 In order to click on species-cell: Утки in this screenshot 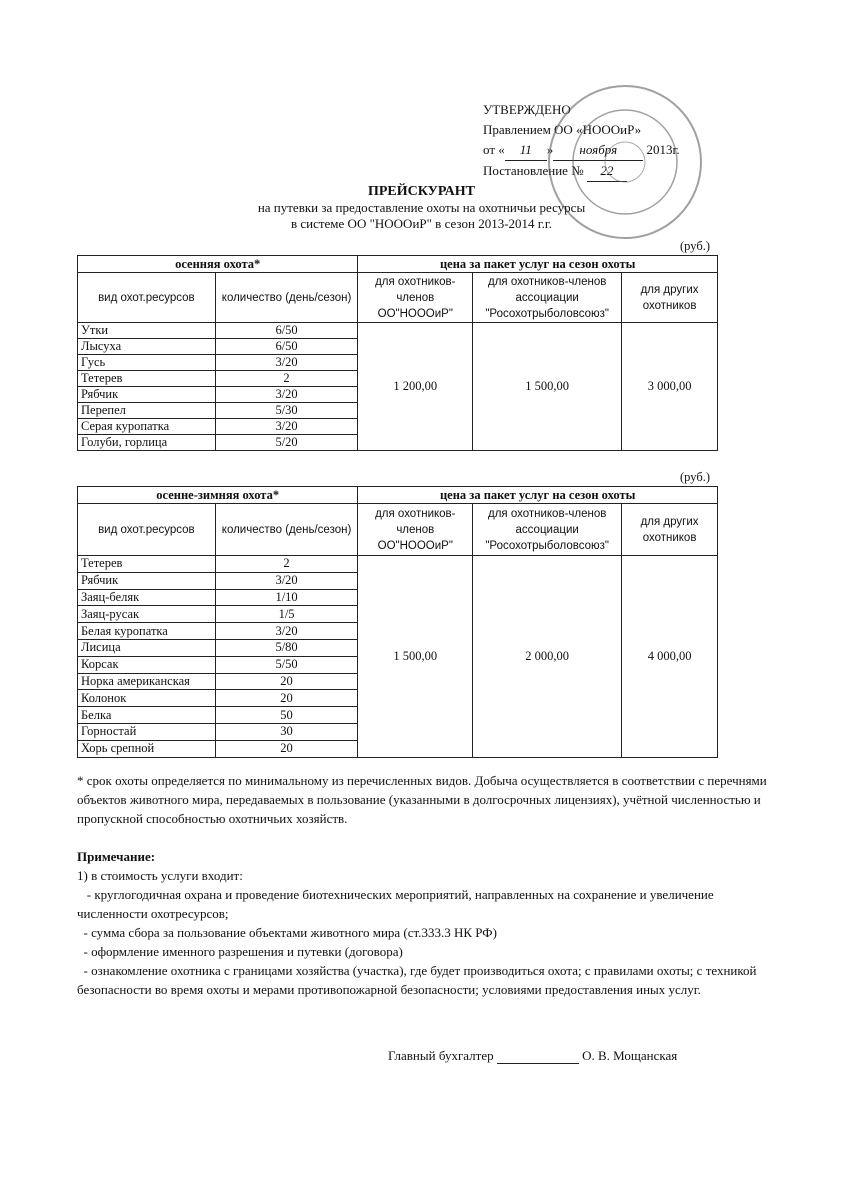, I will do `click(146, 330)`.